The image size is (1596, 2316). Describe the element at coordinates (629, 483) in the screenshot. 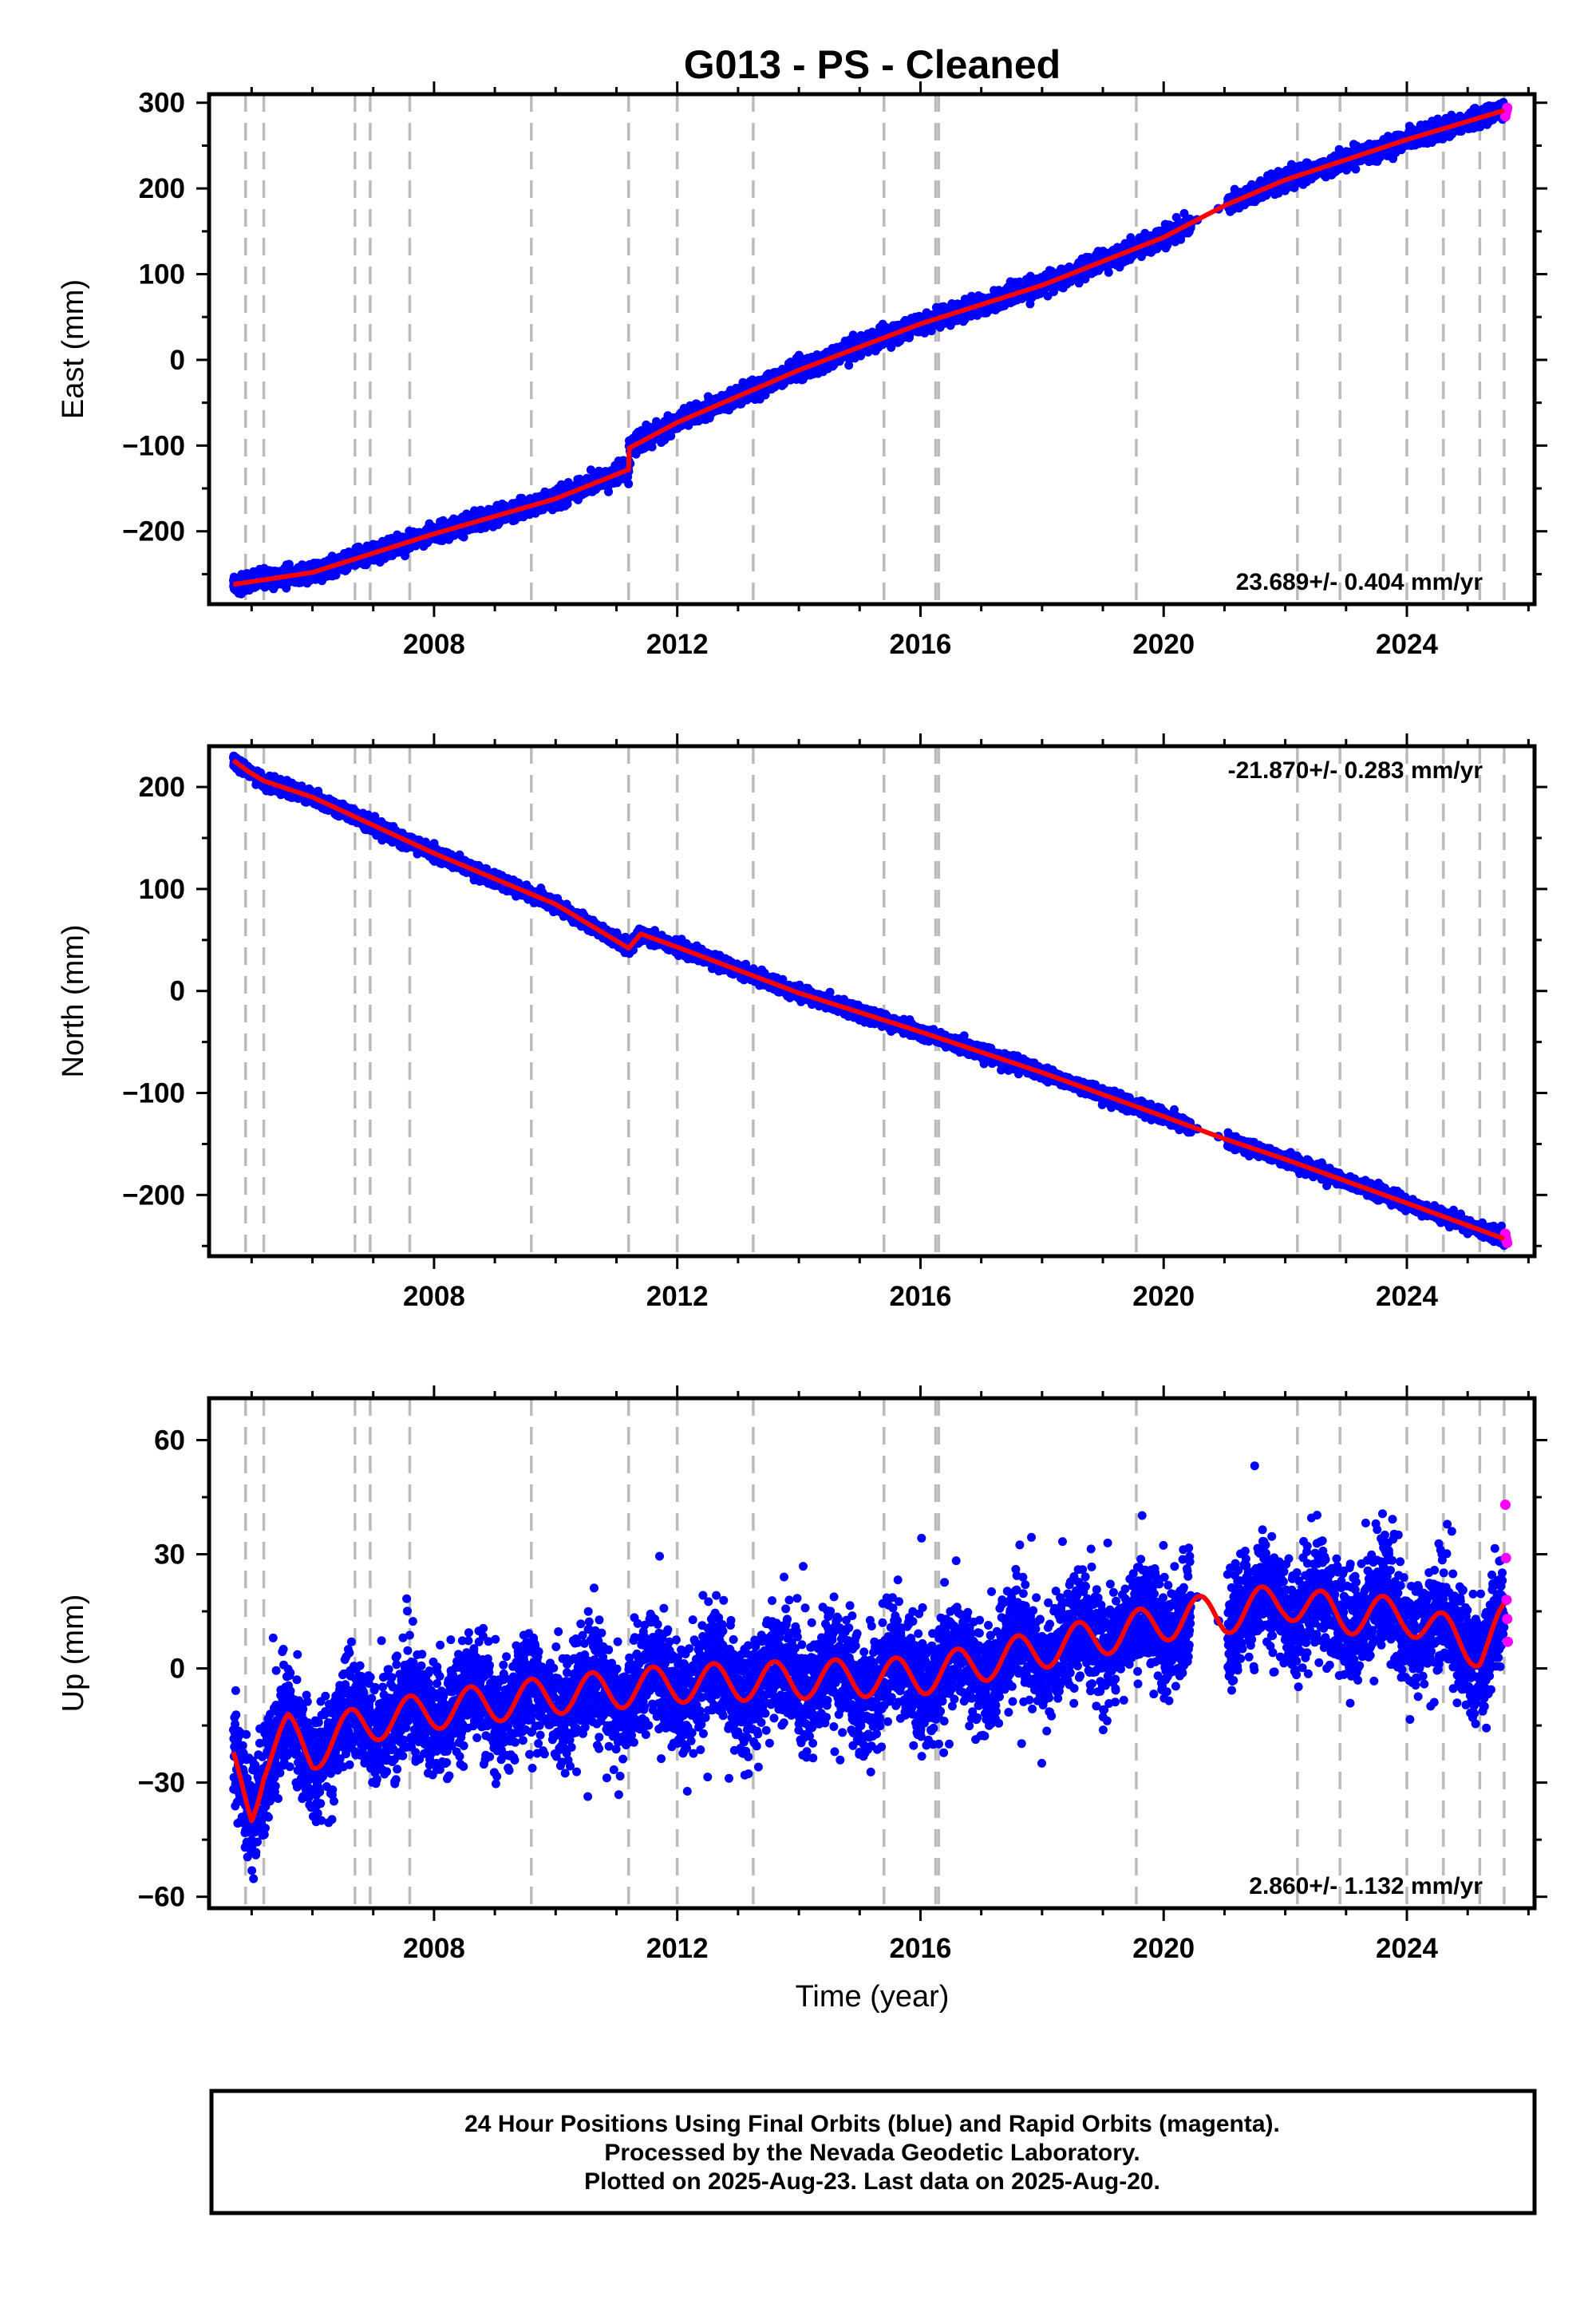

I see `data-point` at that location.